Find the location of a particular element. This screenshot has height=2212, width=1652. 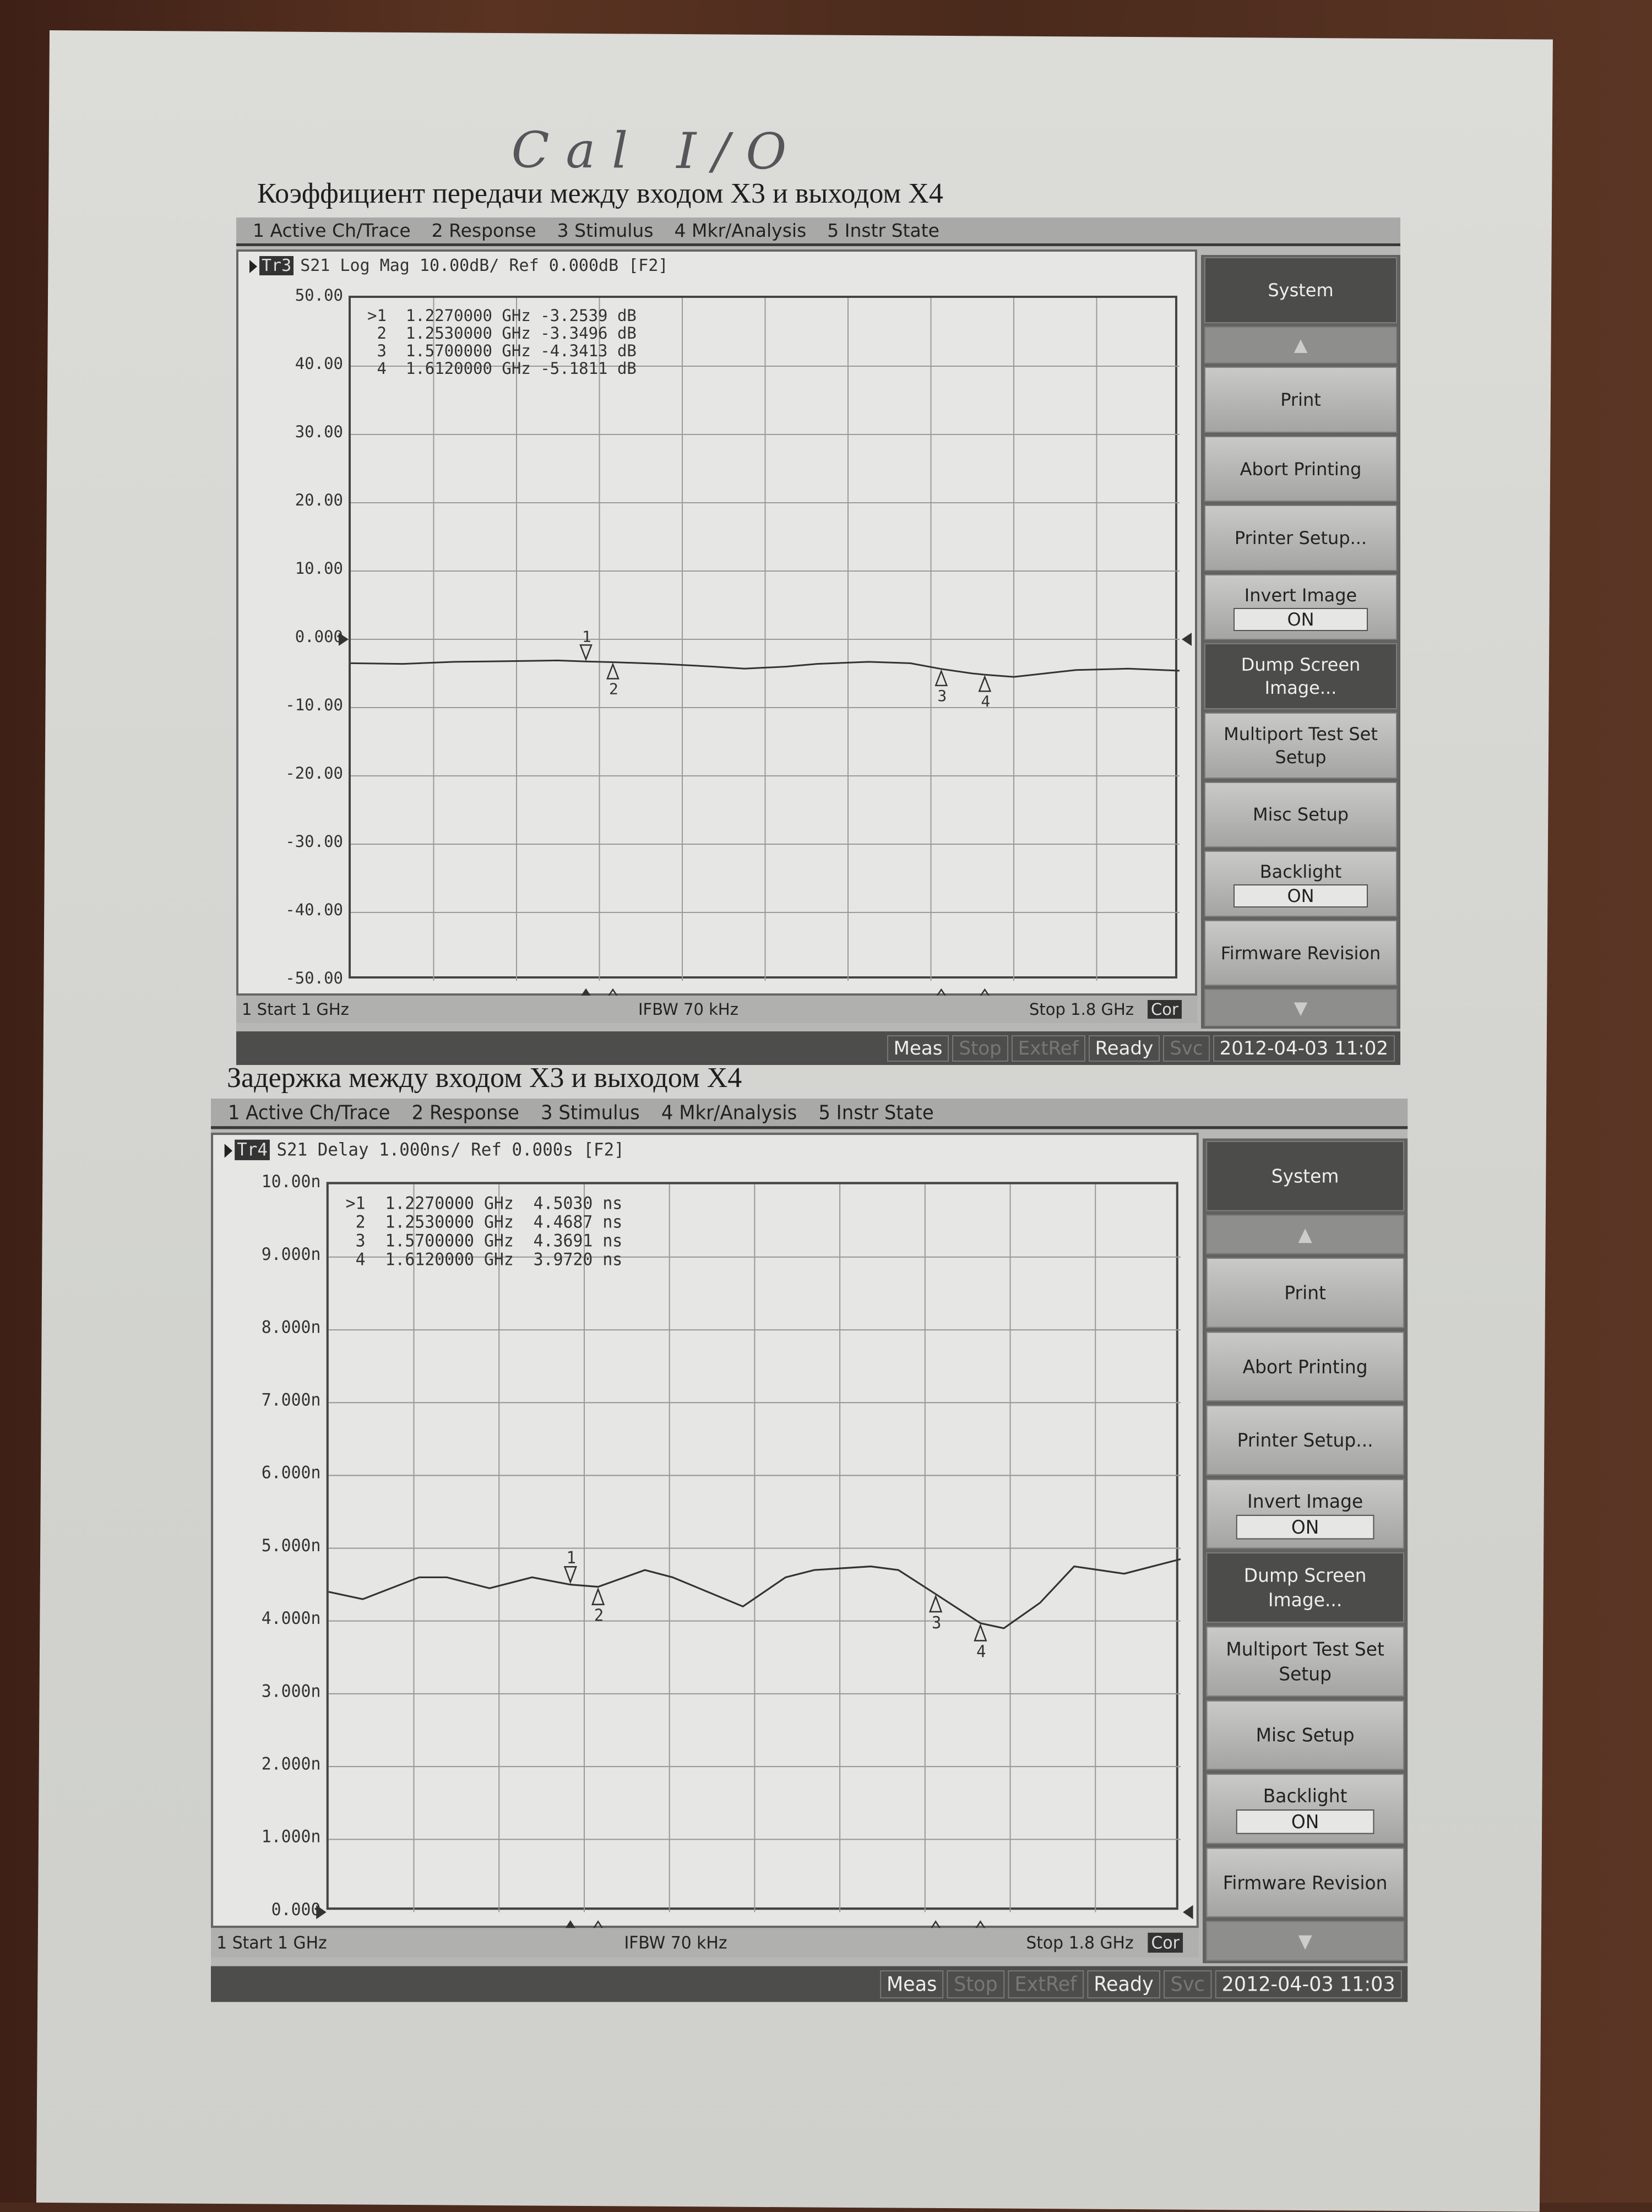

y-tick-label: 5.000n is located at coordinates (291, 1545).